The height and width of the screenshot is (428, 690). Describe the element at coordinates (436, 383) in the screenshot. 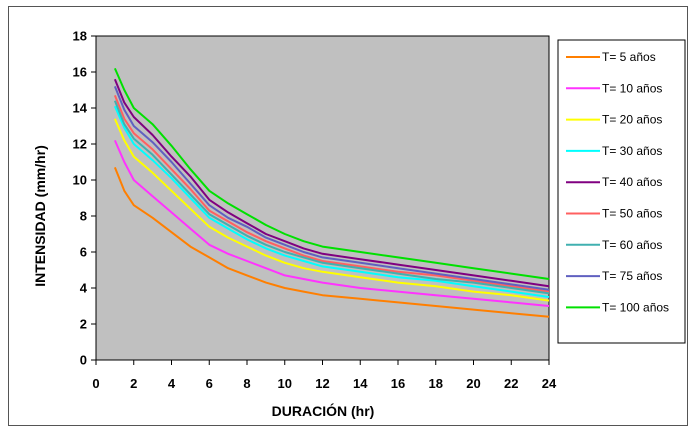

I see `x-tick-label: 18` at that location.